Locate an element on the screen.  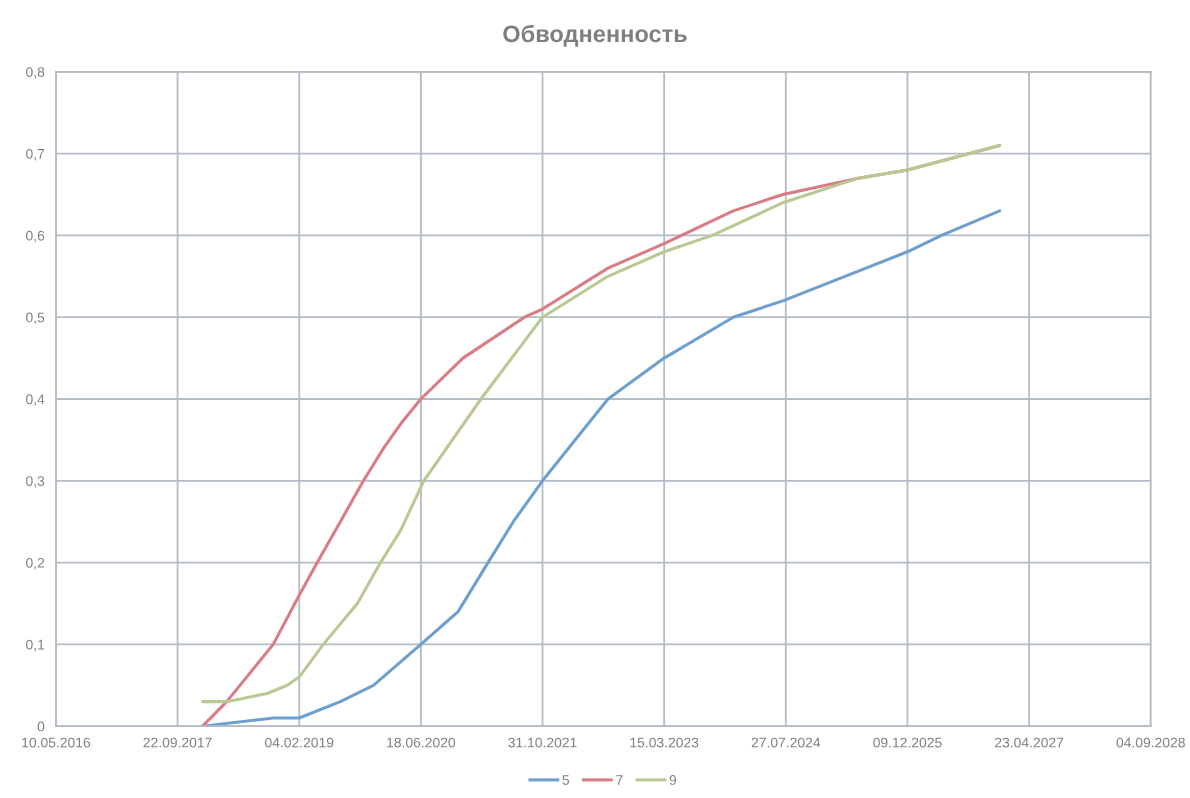
y-tick-label: 0,6 is located at coordinates (35, 236).